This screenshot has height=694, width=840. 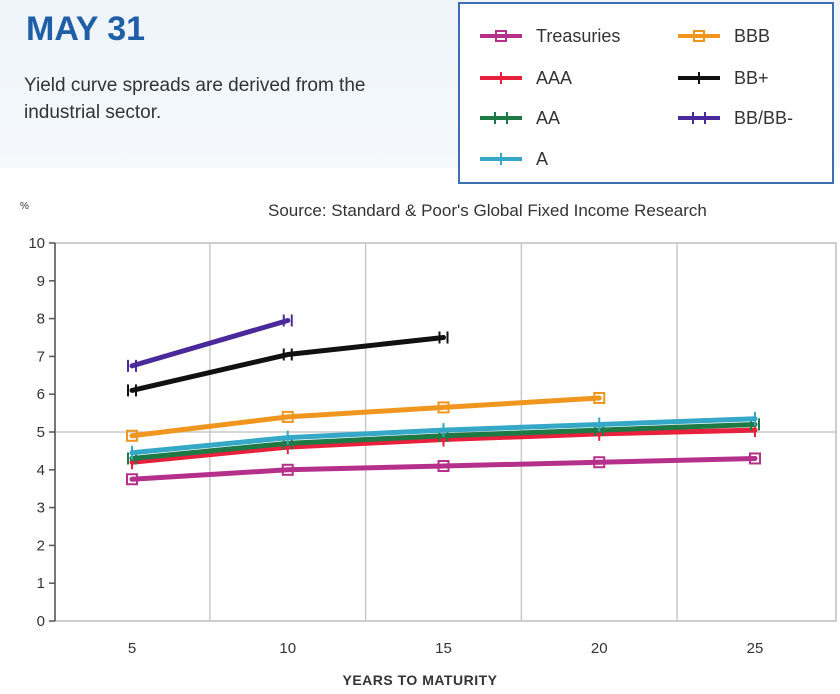 I want to click on y-tick-label: 8, so click(x=41, y=319).